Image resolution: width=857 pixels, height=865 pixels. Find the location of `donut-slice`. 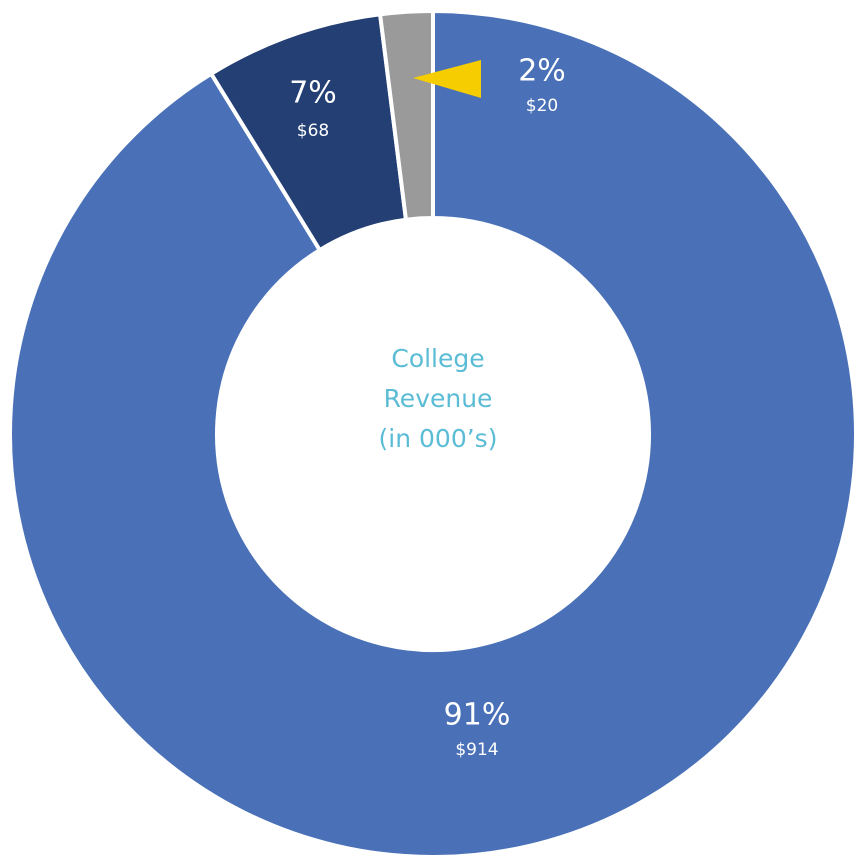

donut-slice is located at coordinates (406, 115).